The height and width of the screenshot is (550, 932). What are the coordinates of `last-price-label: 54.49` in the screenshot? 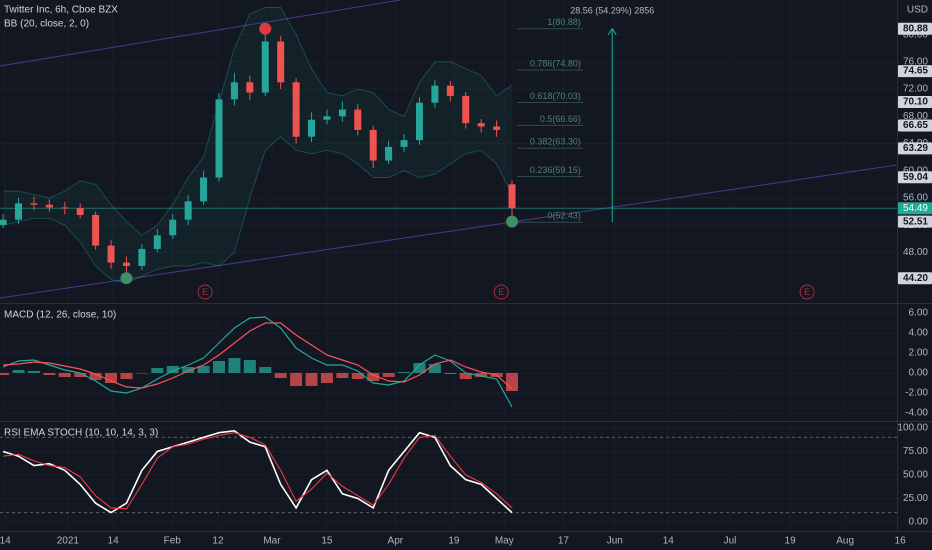 It's located at (915, 208).